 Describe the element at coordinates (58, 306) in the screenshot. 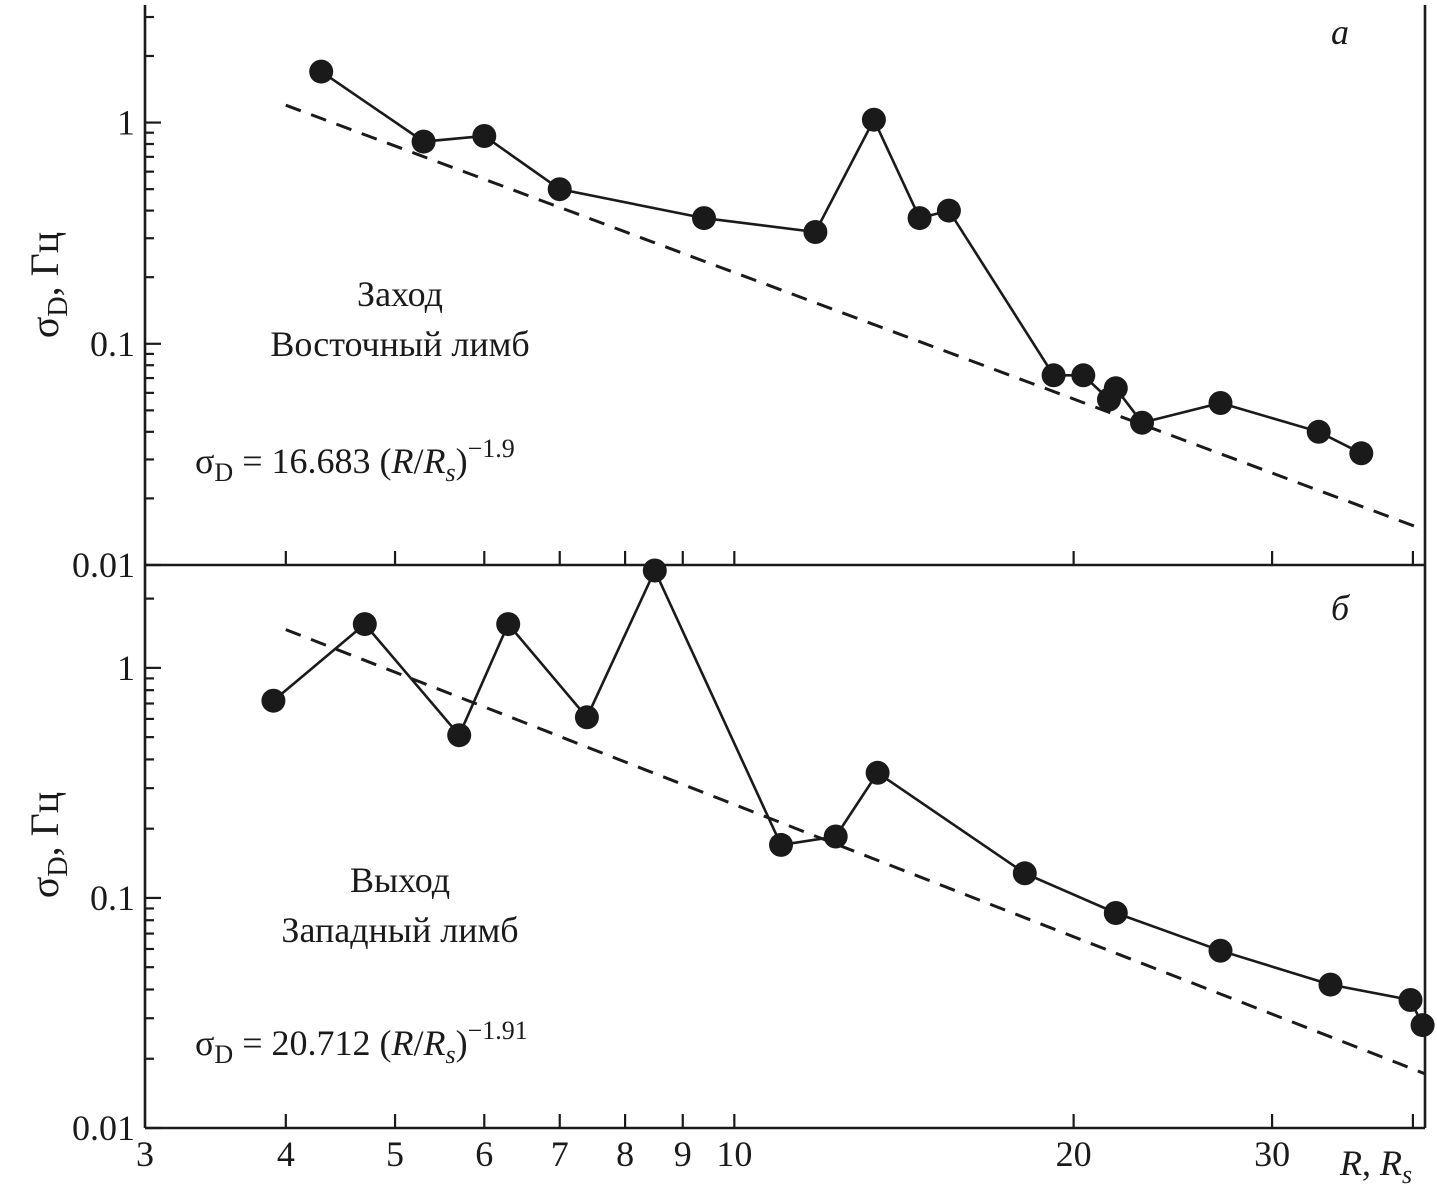

I see `panel-a-ylabel-sub: D` at that location.